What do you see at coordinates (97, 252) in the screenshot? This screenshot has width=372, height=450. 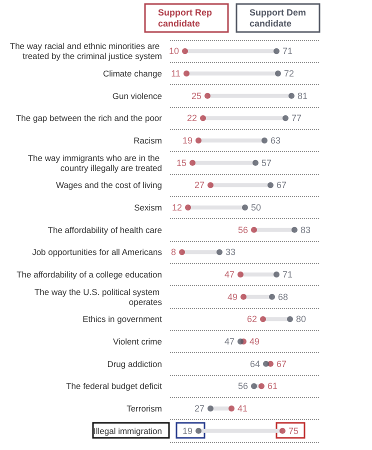 I see `y-tick-label: Job opportunities for all Americans` at bounding box center [97, 252].